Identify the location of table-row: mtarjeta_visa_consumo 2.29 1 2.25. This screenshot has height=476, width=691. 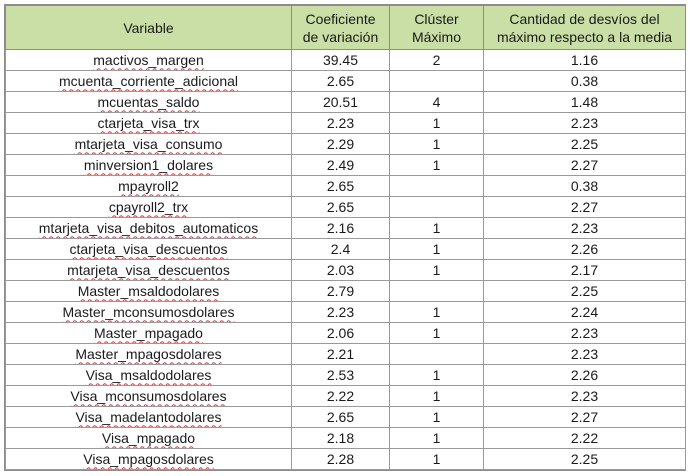
(345, 144).